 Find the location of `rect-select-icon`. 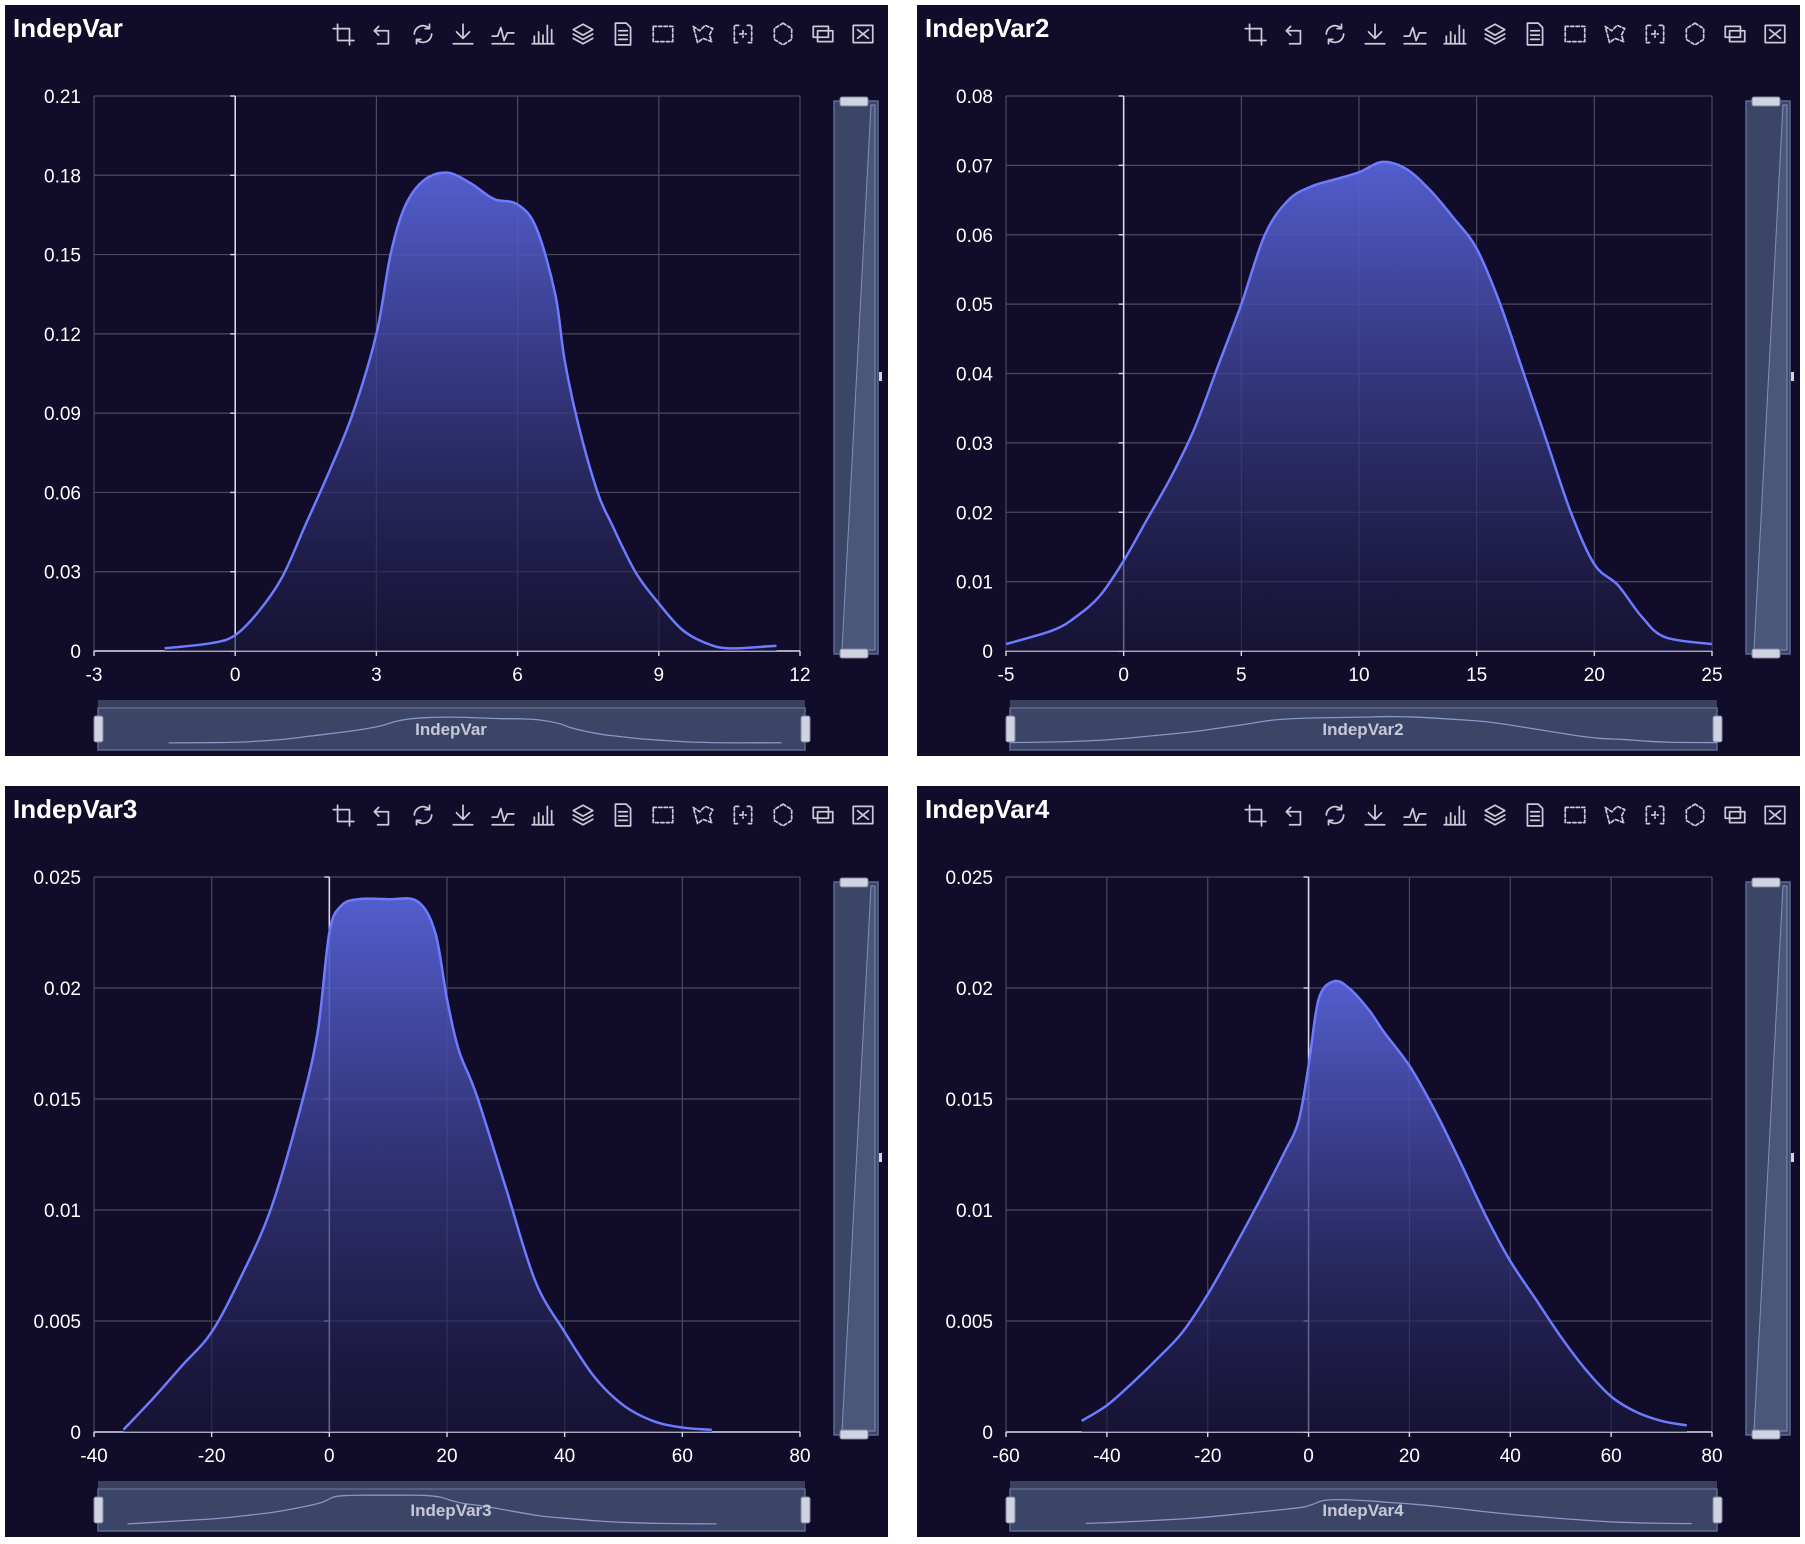

rect-select-icon is located at coordinates (663, 815).